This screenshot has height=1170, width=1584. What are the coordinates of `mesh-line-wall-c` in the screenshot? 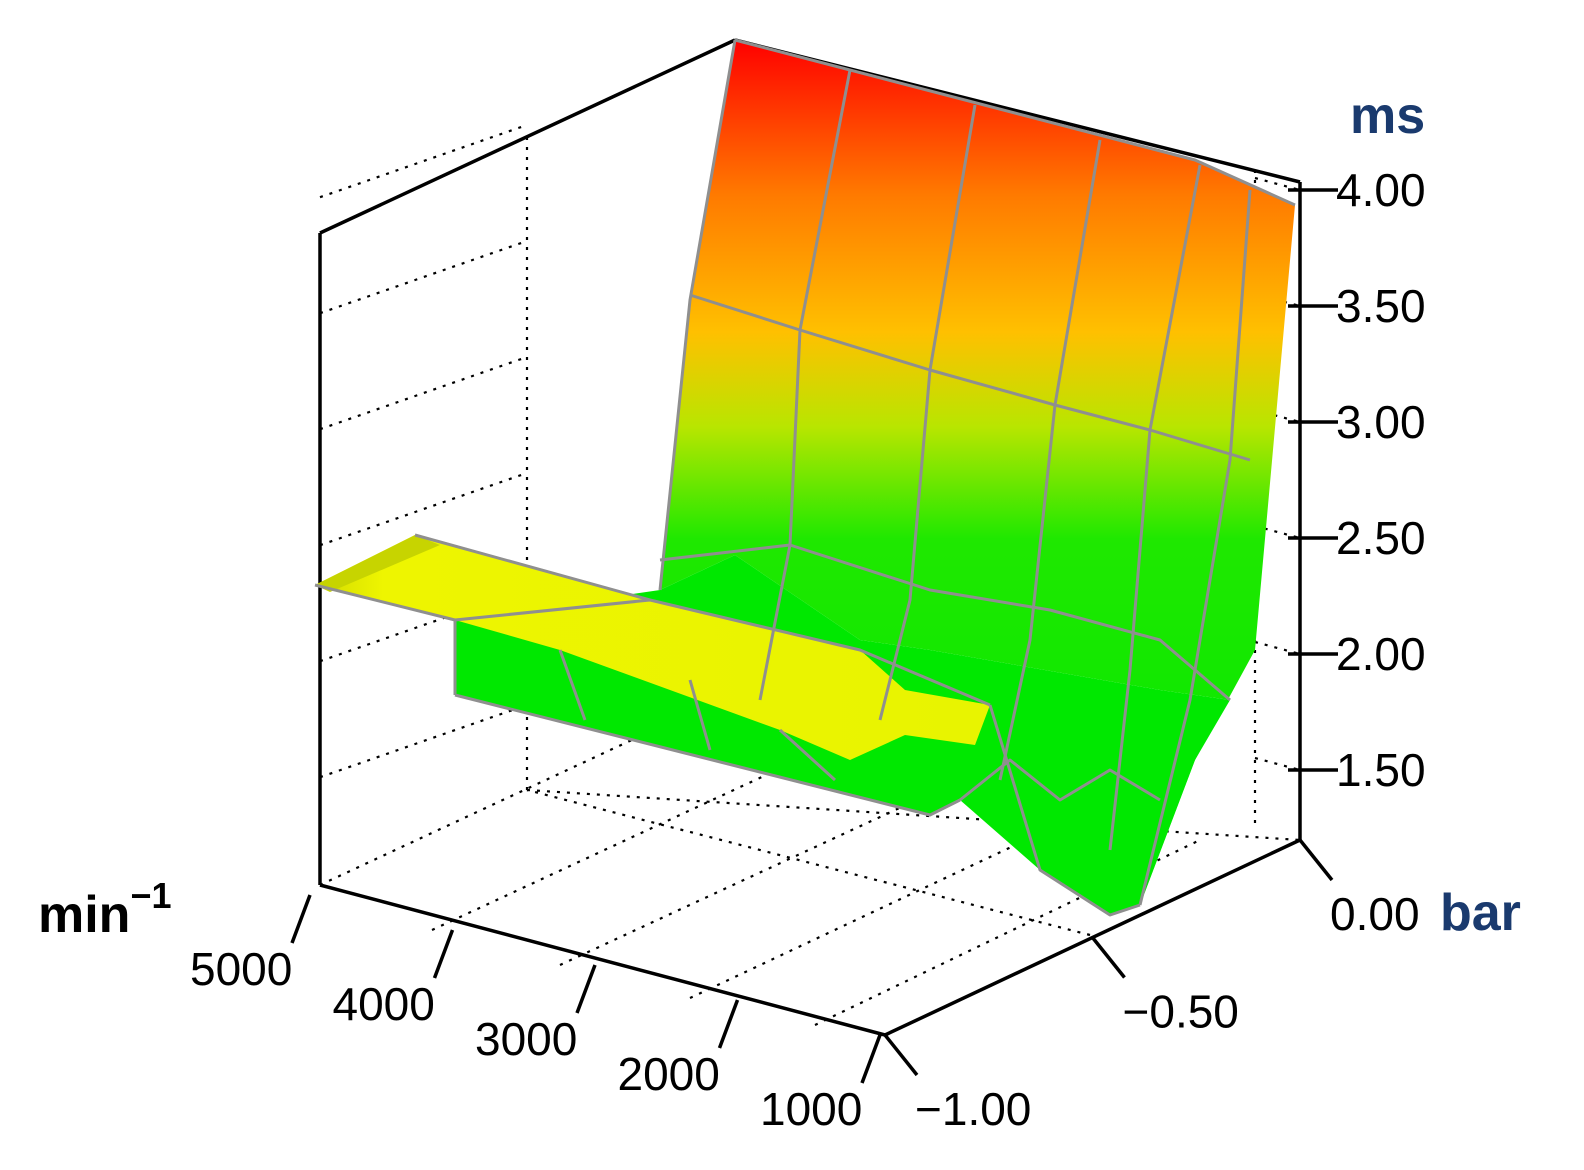 It's located at (927, 412).